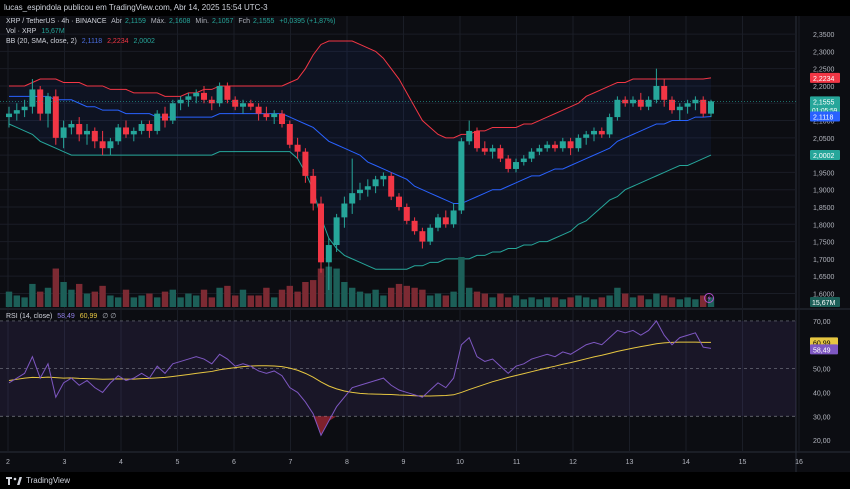 The image size is (850, 489). Describe the element at coordinates (234, 462) in the screenshot. I see `time-tick-label: 6` at that location.